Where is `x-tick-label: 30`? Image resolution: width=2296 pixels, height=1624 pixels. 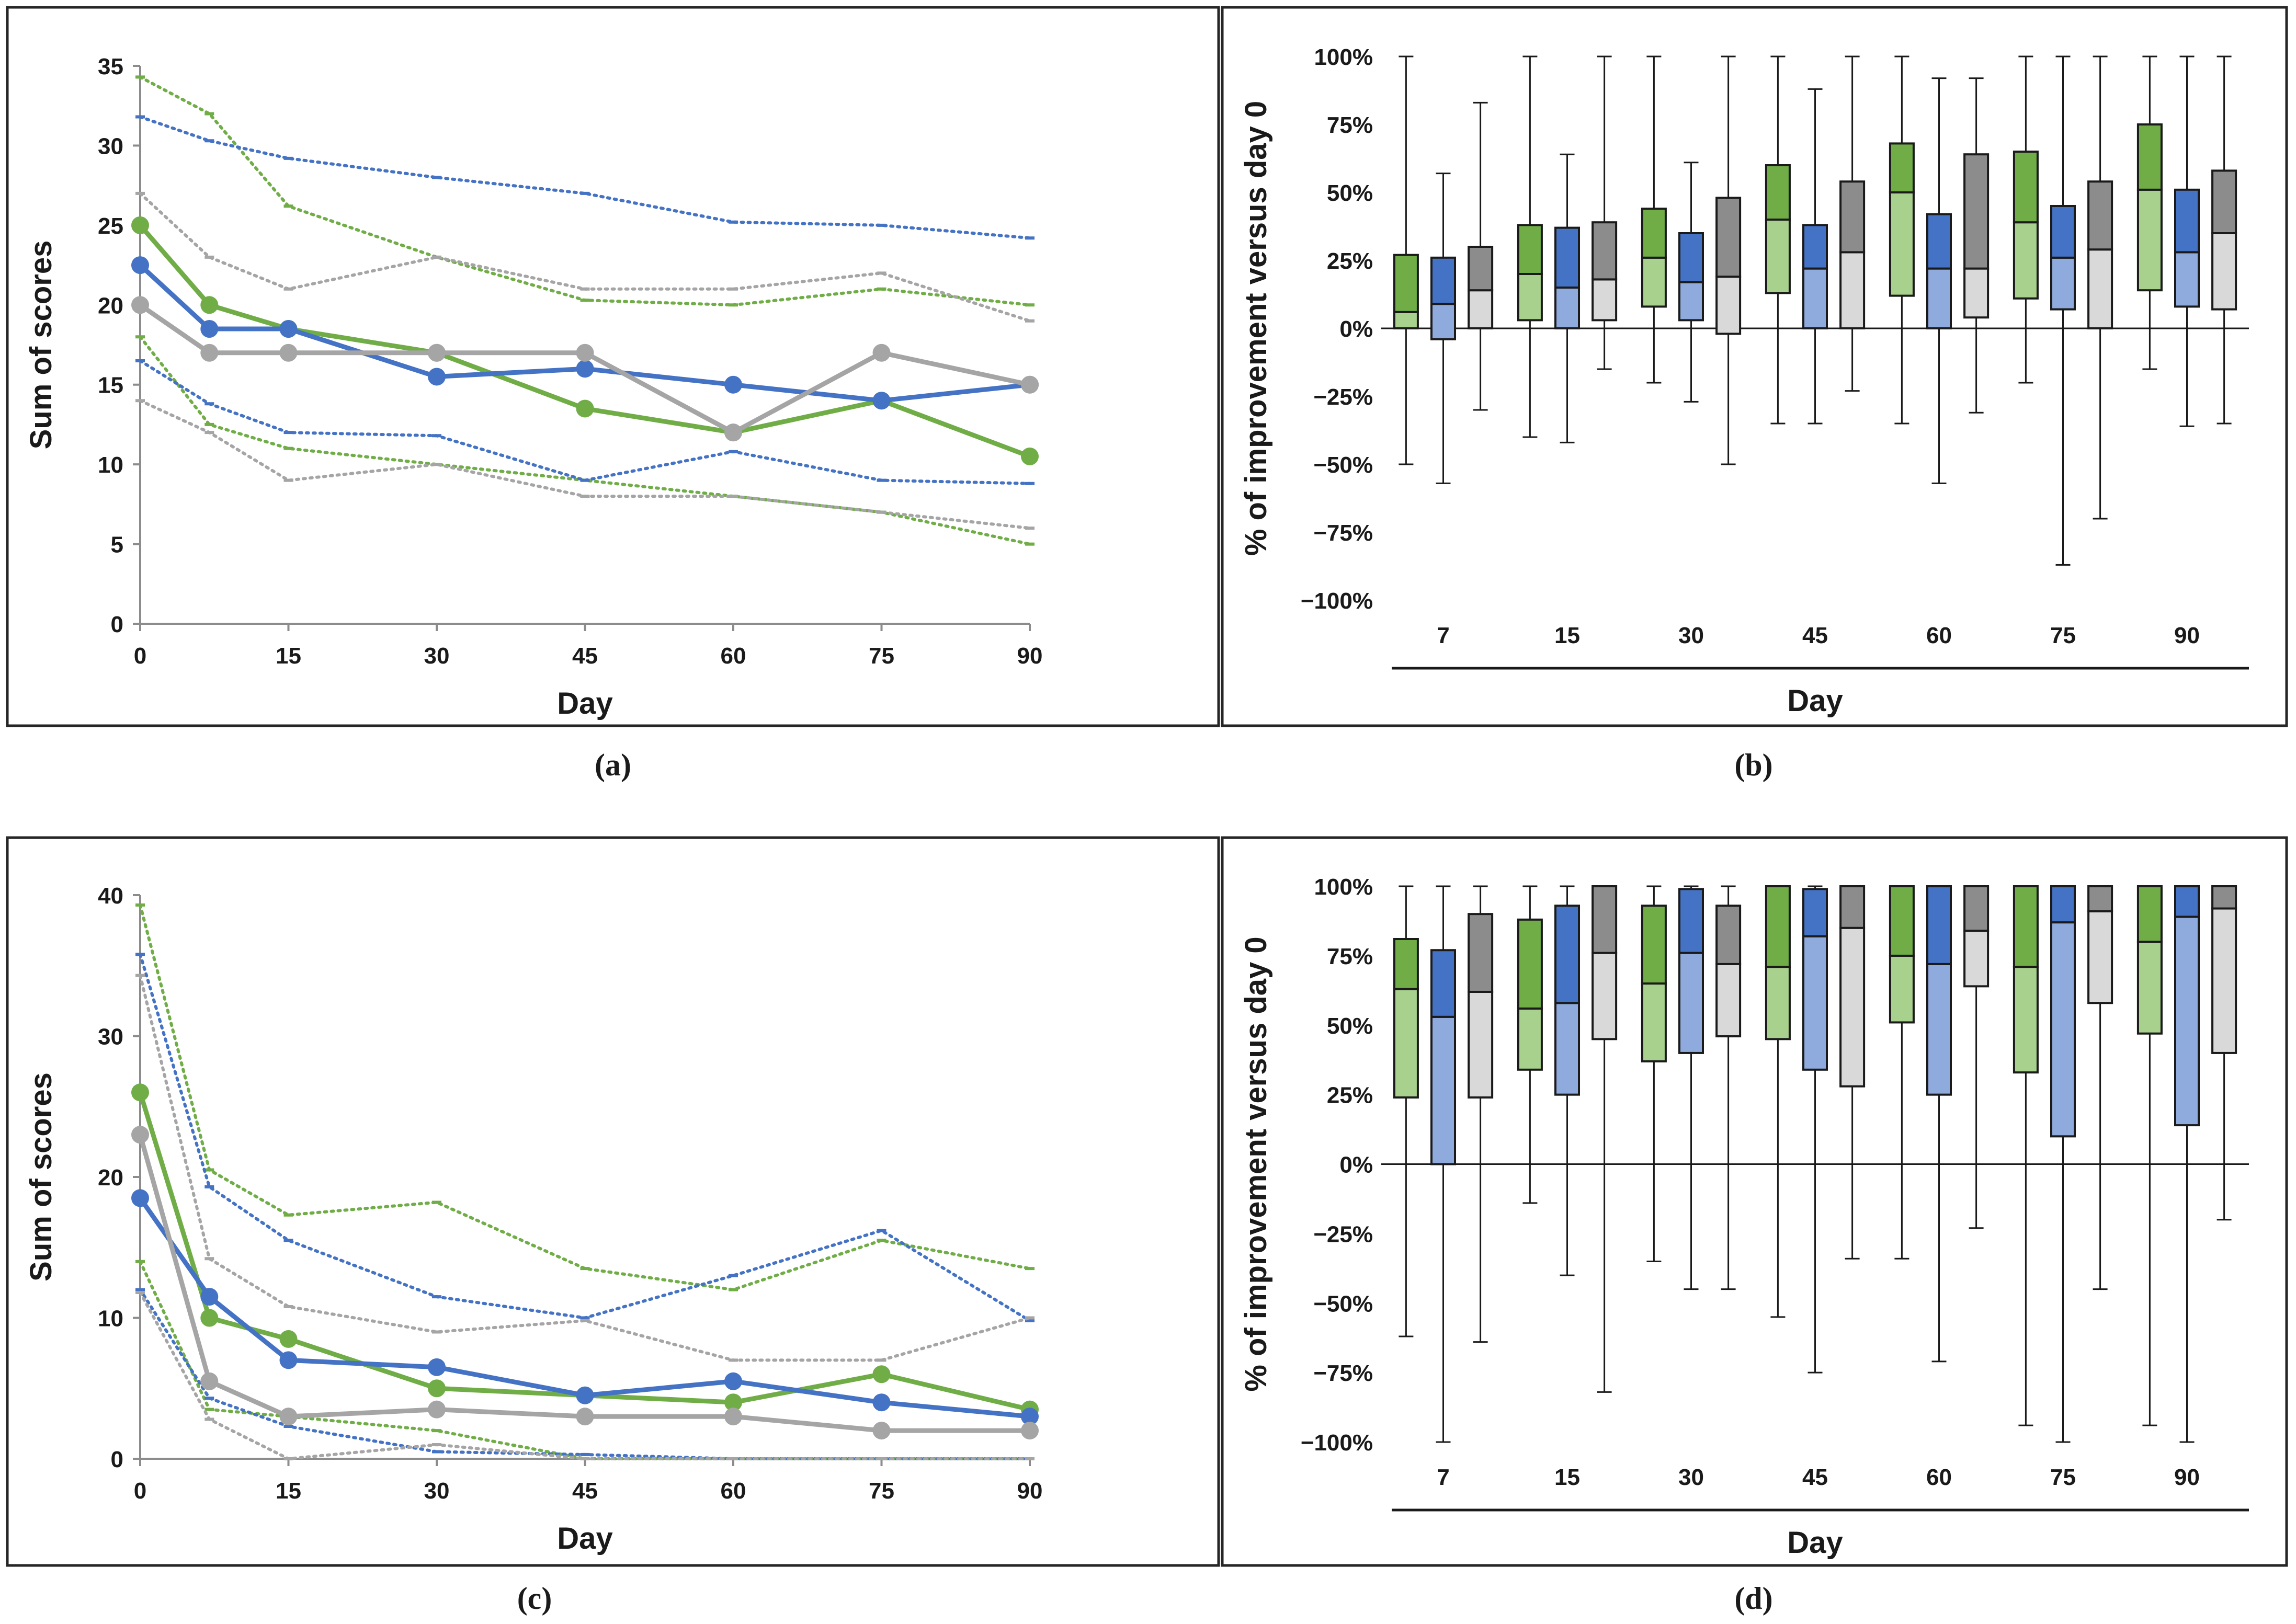 x-tick-label: 30 is located at coordinates (437, 656).